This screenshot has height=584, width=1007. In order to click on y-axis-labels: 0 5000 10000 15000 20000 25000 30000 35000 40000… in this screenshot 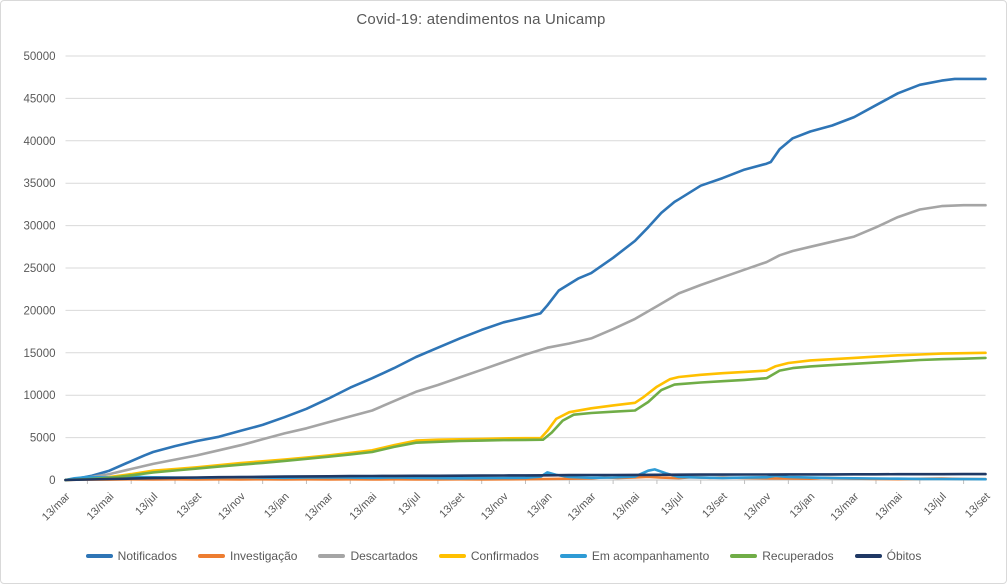, I will do `click(40, 269)`.